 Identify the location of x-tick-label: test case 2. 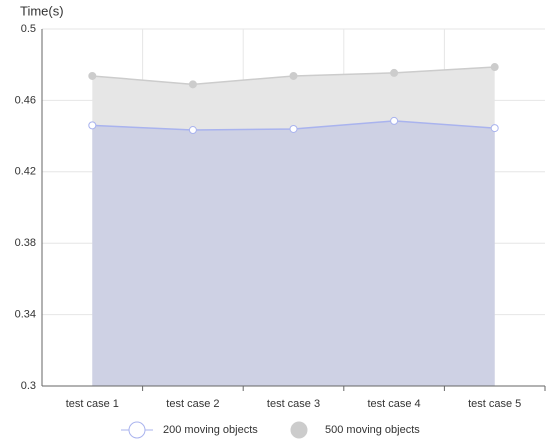
(192, 404).